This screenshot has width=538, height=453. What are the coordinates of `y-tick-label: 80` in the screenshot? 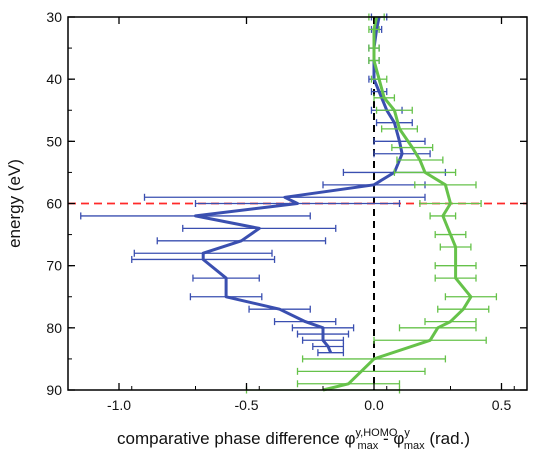 It's located at (54, 328).